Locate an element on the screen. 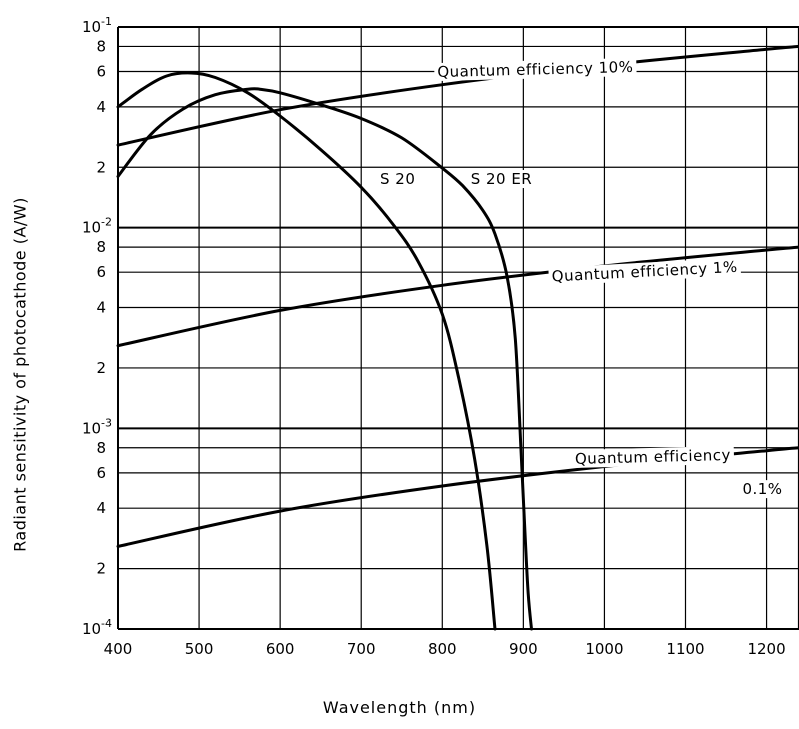 This screenshot has height=729, width=799. x-tick-label: 400 is located at coordinates (118, 649).